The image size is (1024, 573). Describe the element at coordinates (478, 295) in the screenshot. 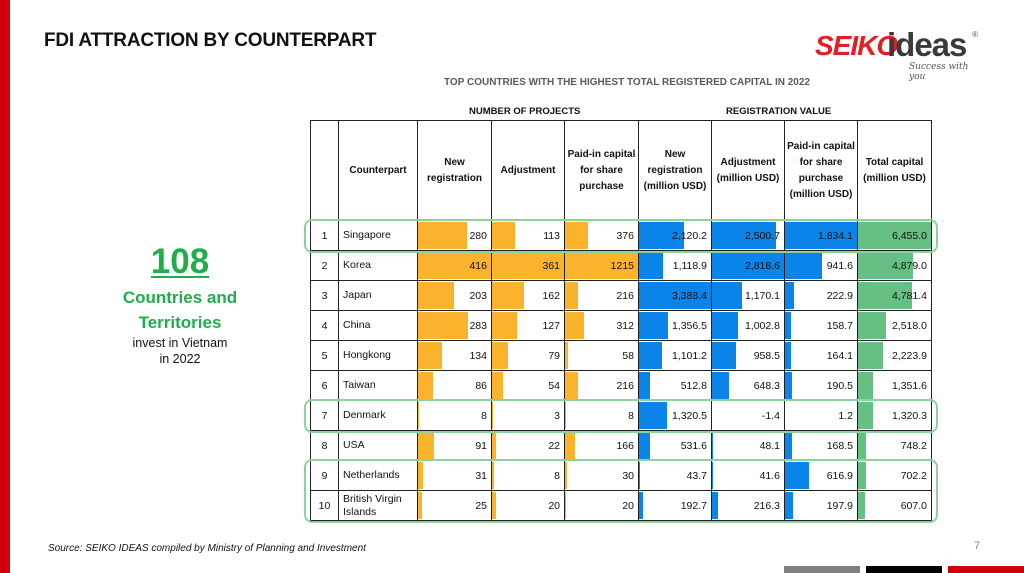

I see `new-reg-value: 203` at that location.